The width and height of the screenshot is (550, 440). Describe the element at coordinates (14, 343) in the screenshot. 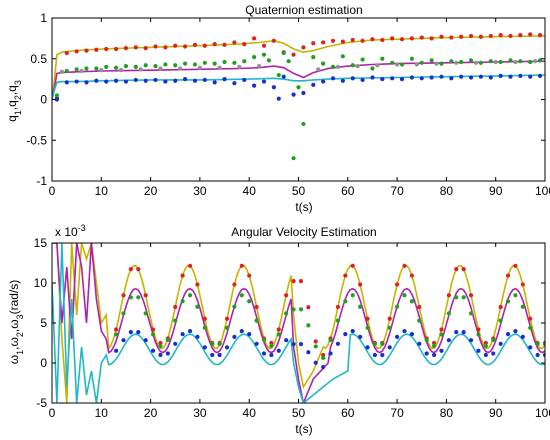

I see `y-label-part: ,ω` at that location.